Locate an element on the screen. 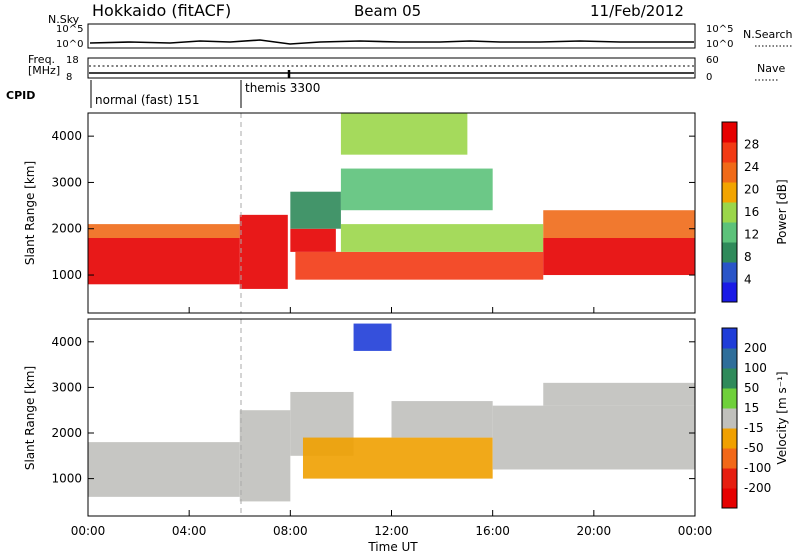 This screenshot has width=800, height=554. velocity-colorbar-tick-0: 200 is located at coordinates (755, 348).